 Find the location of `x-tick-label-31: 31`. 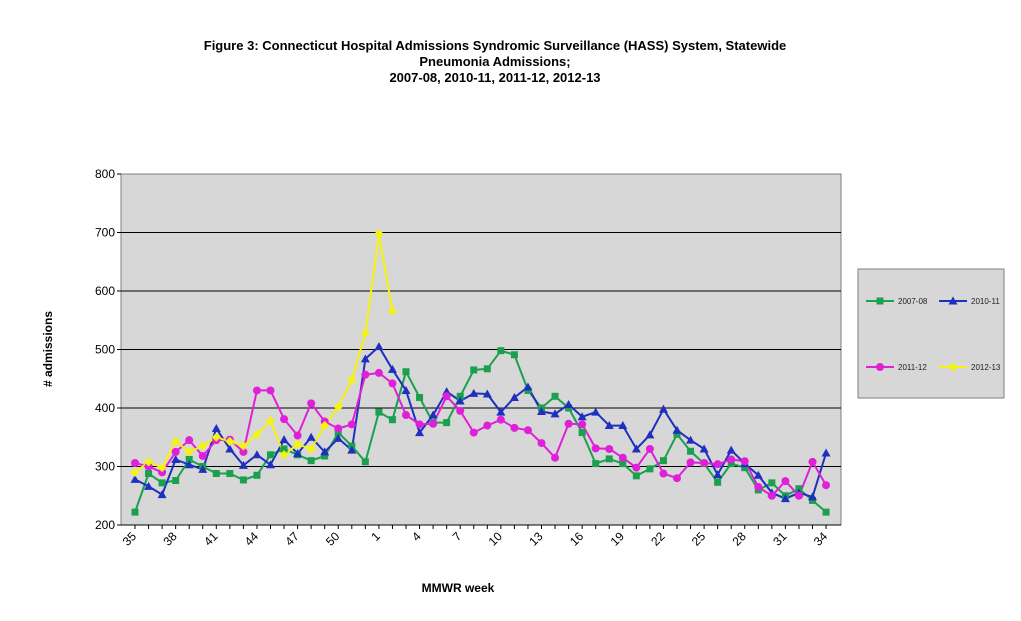

x-tick-label-31: 31 is located at coordinates (780, 539).